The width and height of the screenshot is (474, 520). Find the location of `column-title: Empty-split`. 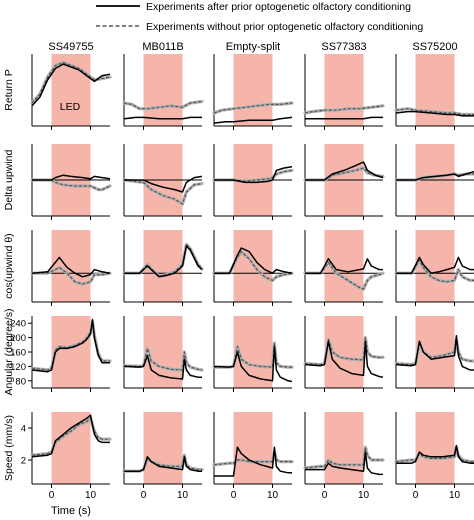

column-title: Empty-split is located at coordinates (253, 47).